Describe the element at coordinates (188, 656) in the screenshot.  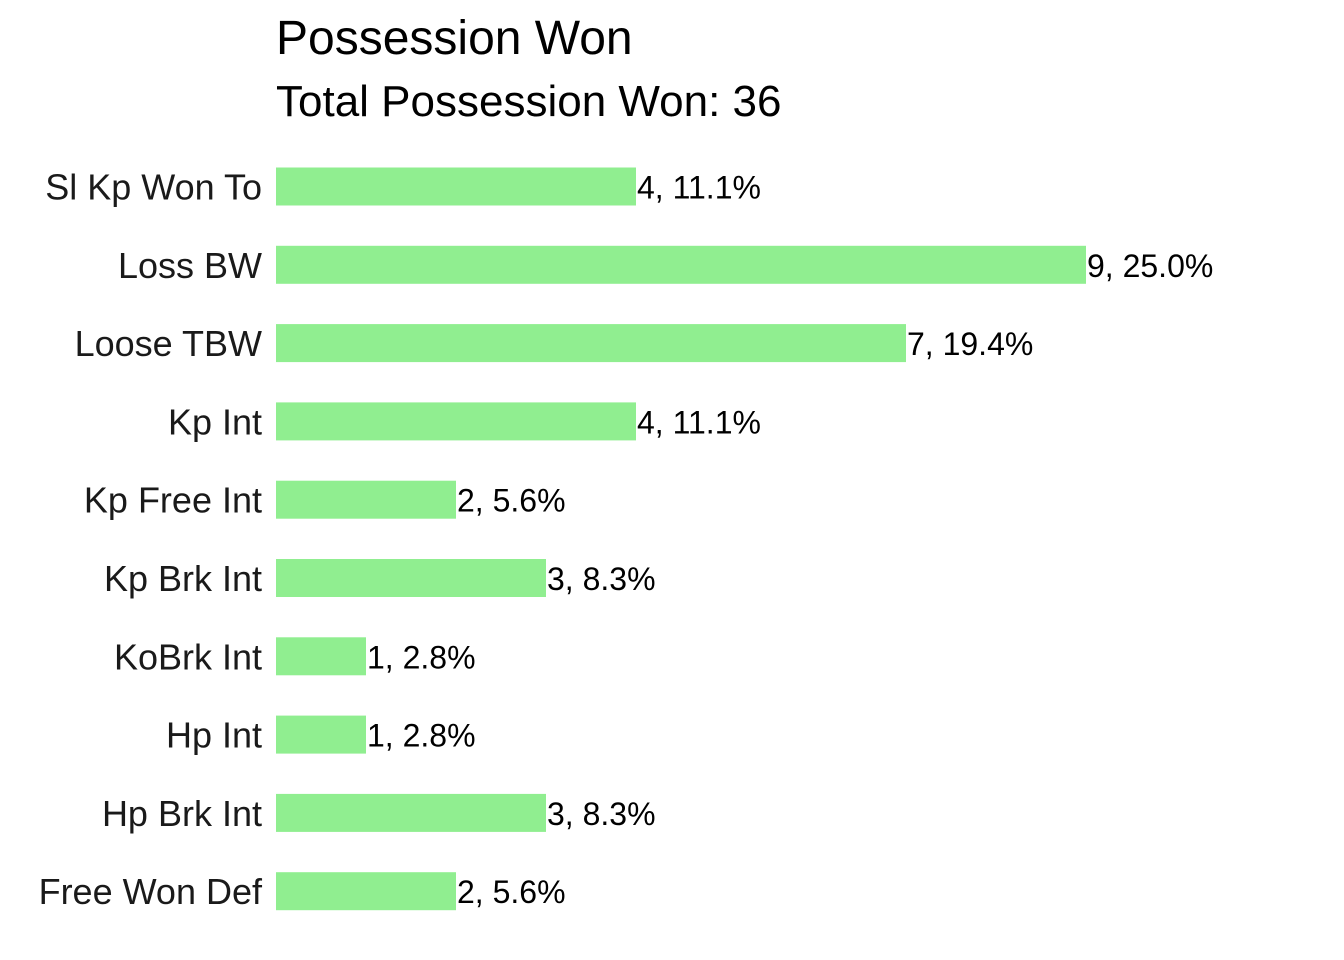
I see `category-label-6: KoBrk Int` at that location.